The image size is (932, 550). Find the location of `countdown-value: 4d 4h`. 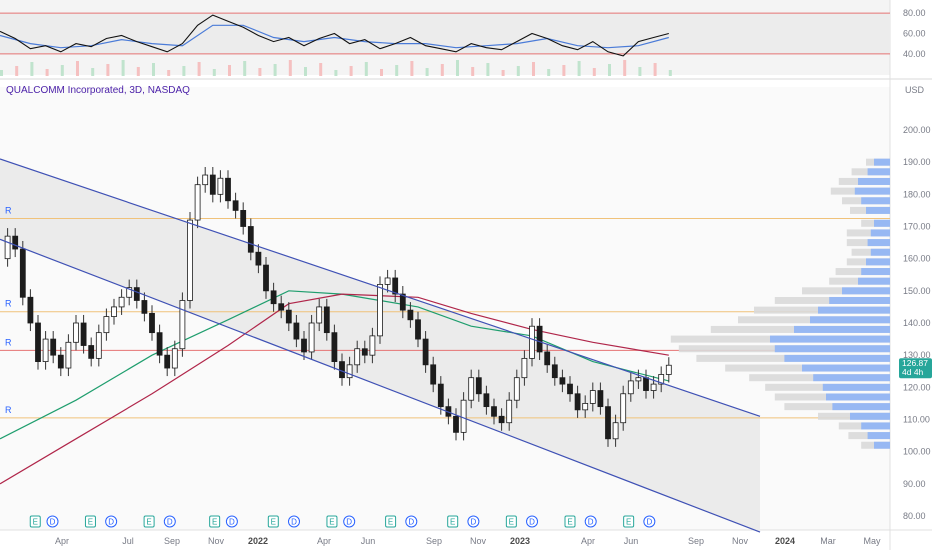

countdown-value: 4d 4h is located at coordinates (913, 372).